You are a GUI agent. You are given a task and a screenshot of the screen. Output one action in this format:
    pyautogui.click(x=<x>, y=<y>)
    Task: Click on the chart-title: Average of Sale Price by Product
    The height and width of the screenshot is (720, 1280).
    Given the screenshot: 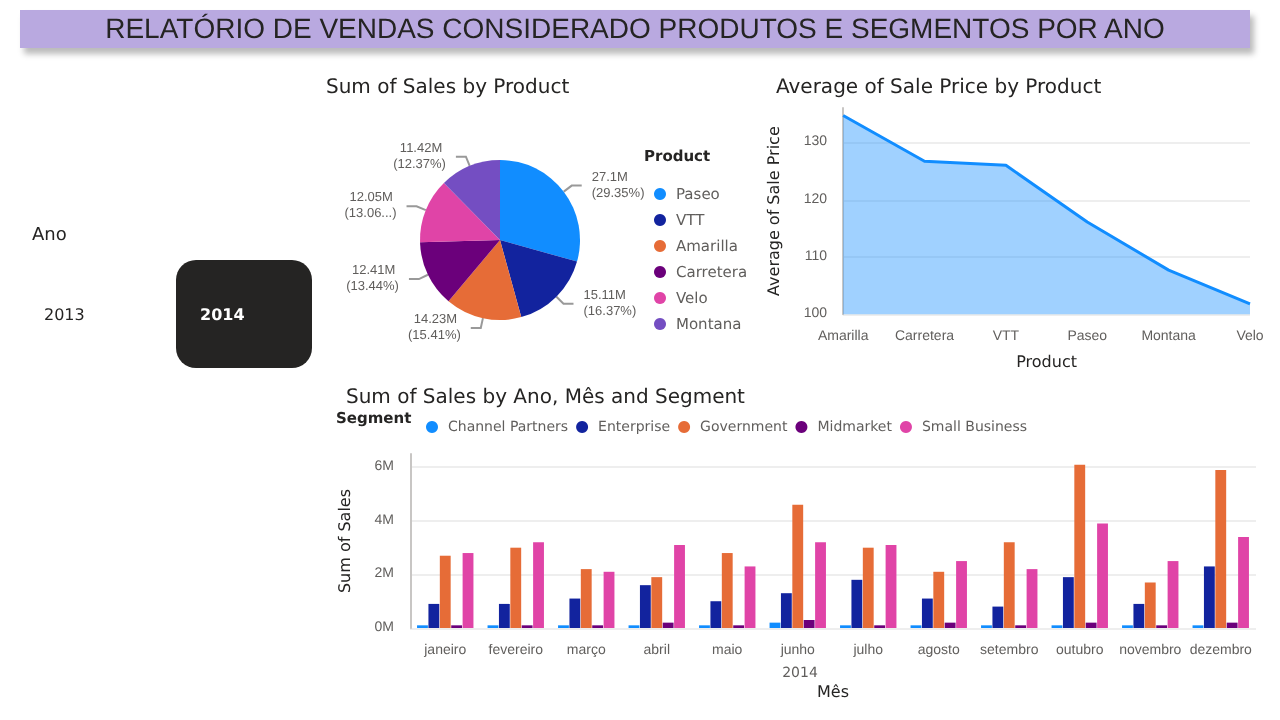 What is the action you would take?
    pyautogui.click(x=939, y=88)
    